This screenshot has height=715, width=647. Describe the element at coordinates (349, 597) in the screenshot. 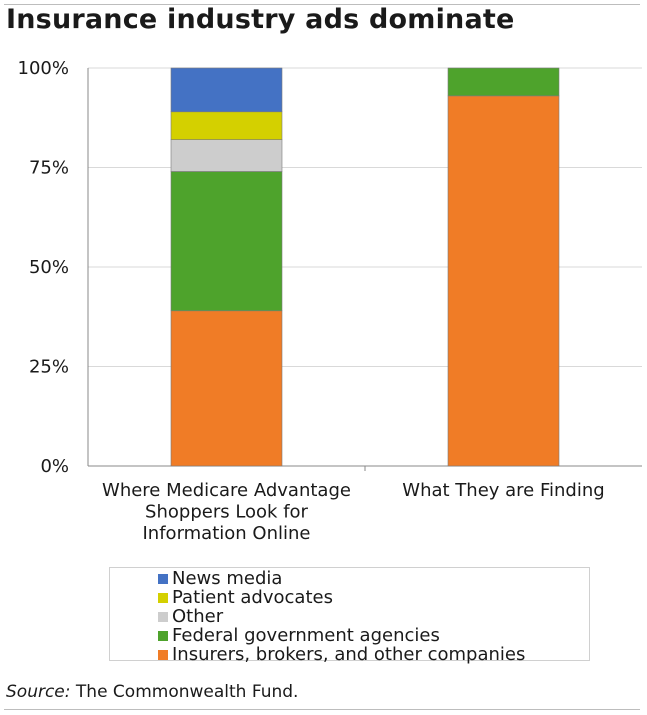

I see `legend-item: Patient advocates` at that location.